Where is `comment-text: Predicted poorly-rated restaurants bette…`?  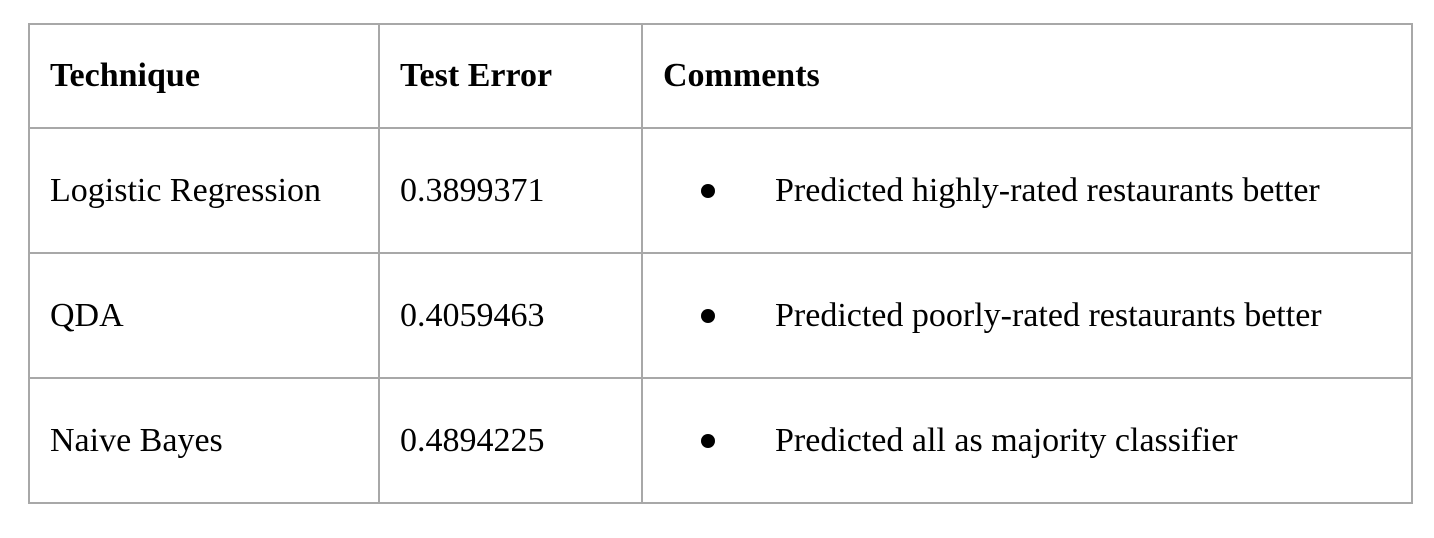 comment-text: Predicted poorly-rated restaurants bette… is located at coordinates (1048, 315).